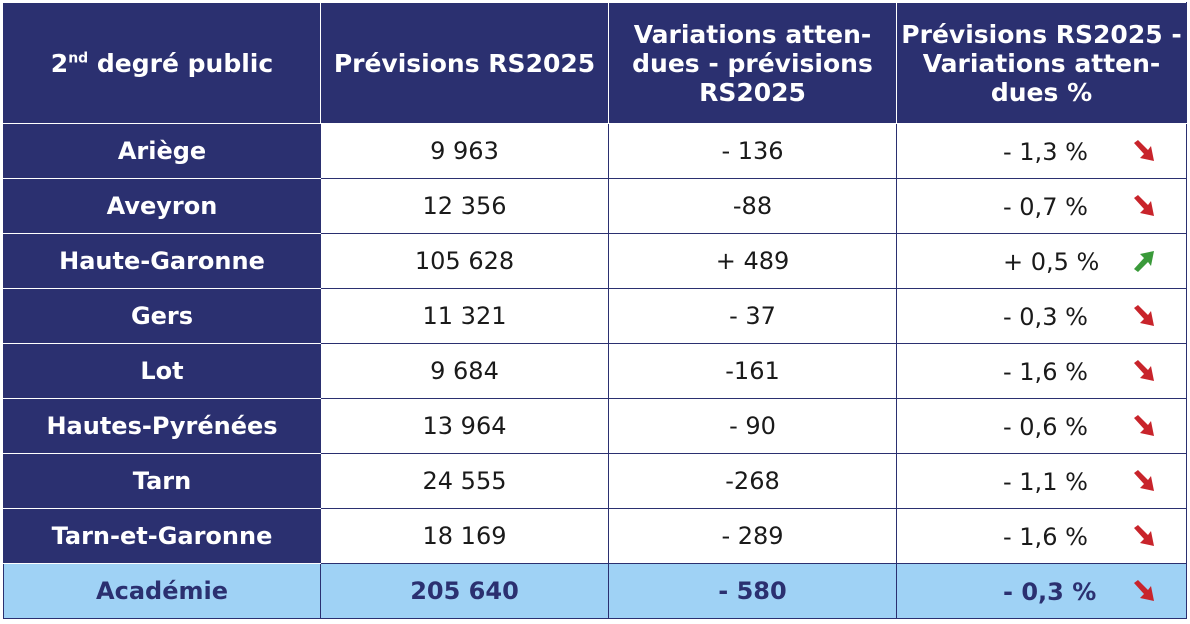  Describe the element at coordinates (162, 316) in the screenshot. I see `department-name: Gers` at that location.